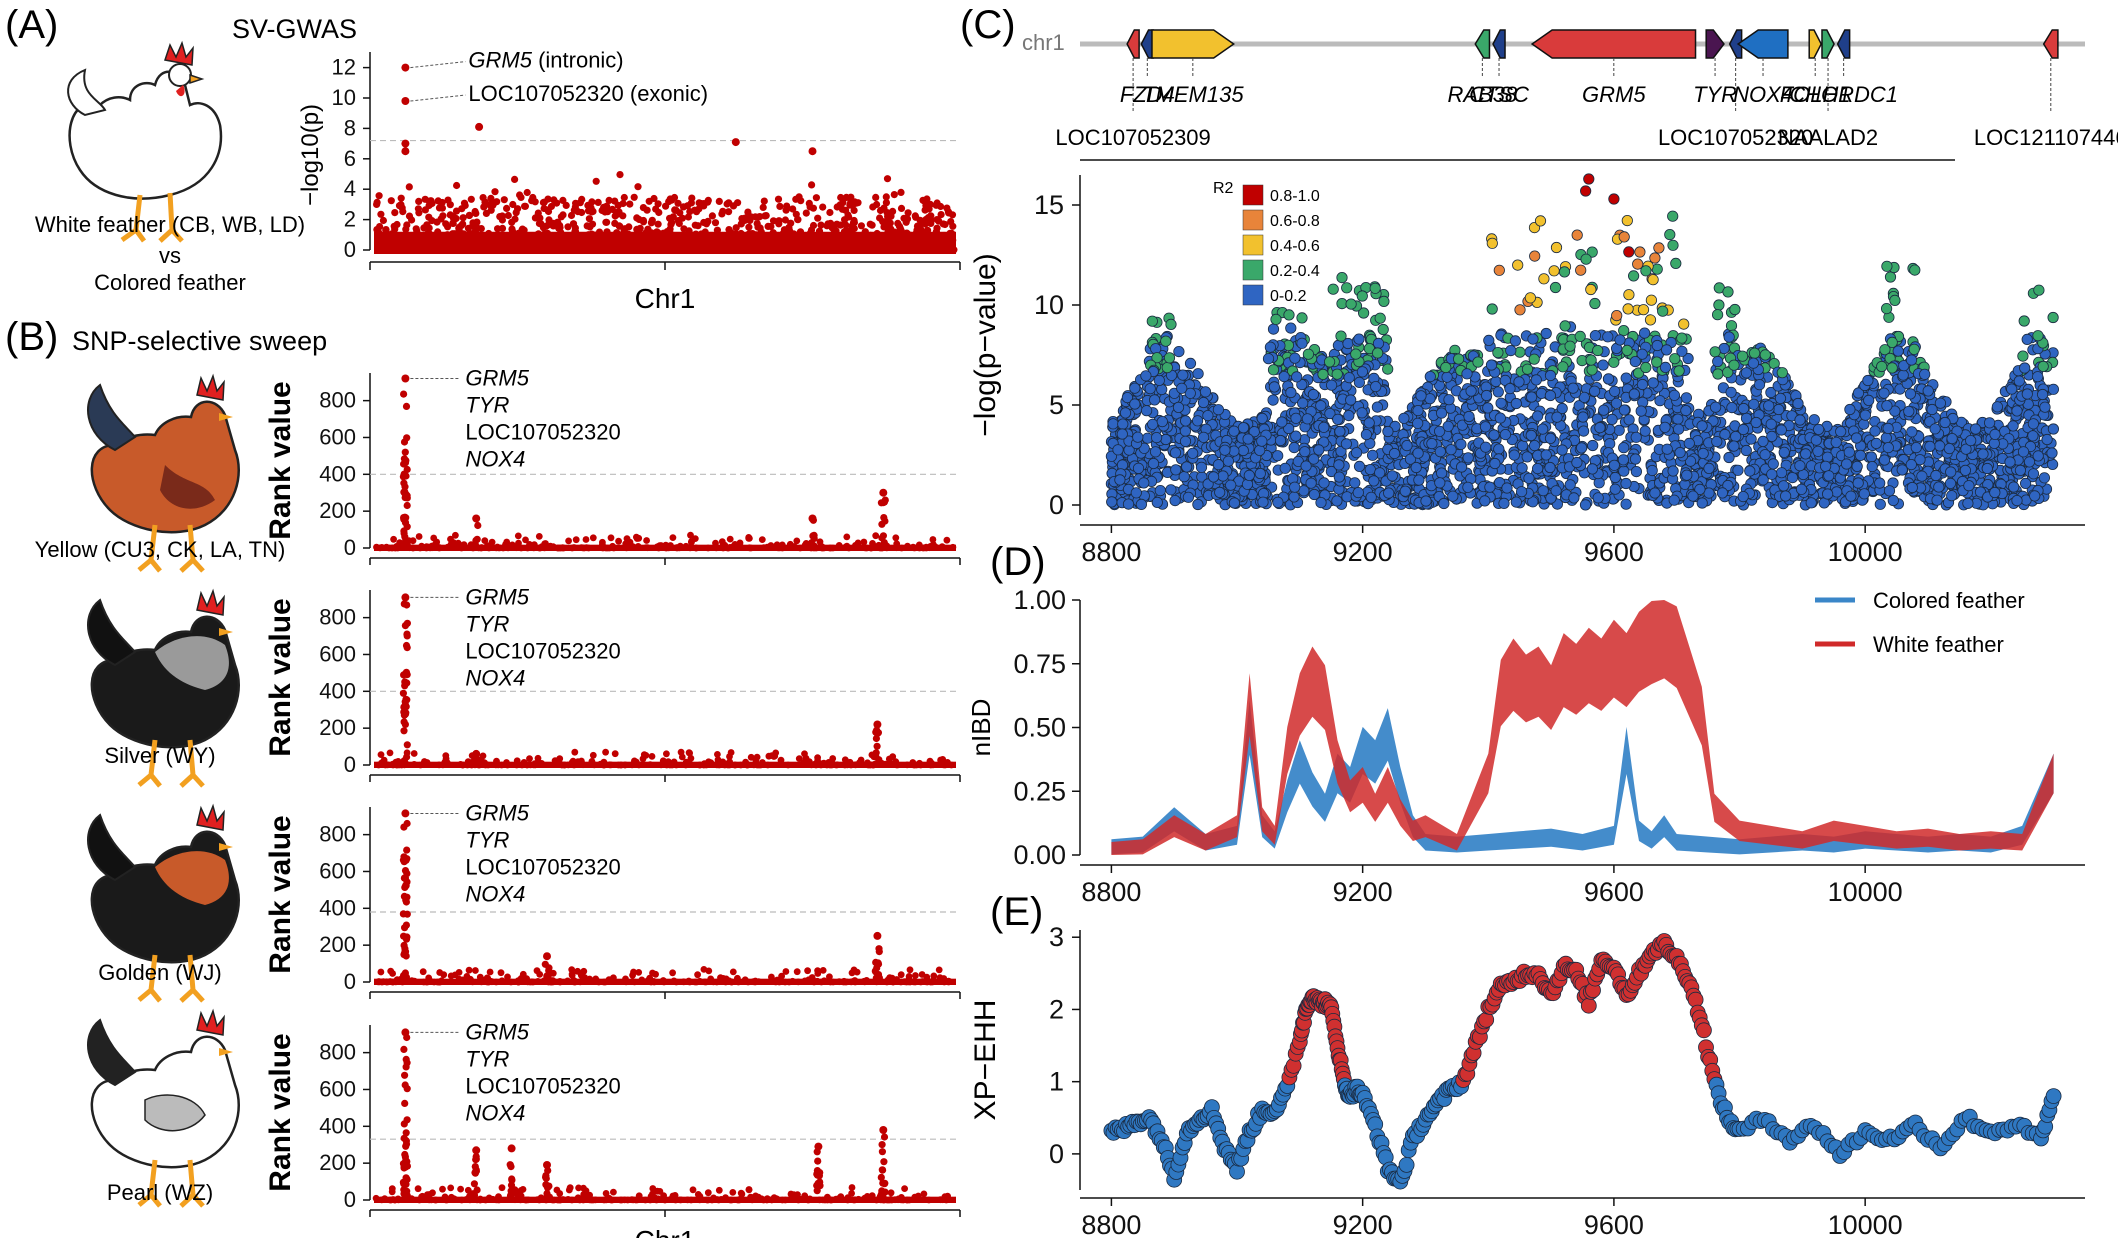 Image resolution: width=2118 pixels, height=1243 pixels. I want to click on gene-label: LOC121107446, so click(2046, 137).